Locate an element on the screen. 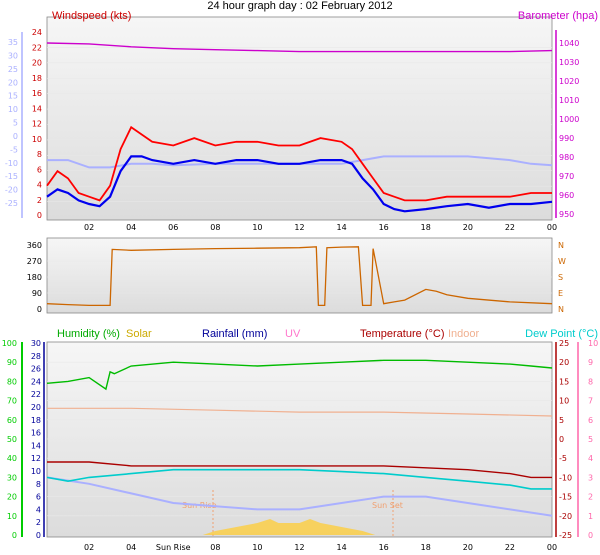  barometer-tick: 990 is located at coordinates (566, 138).